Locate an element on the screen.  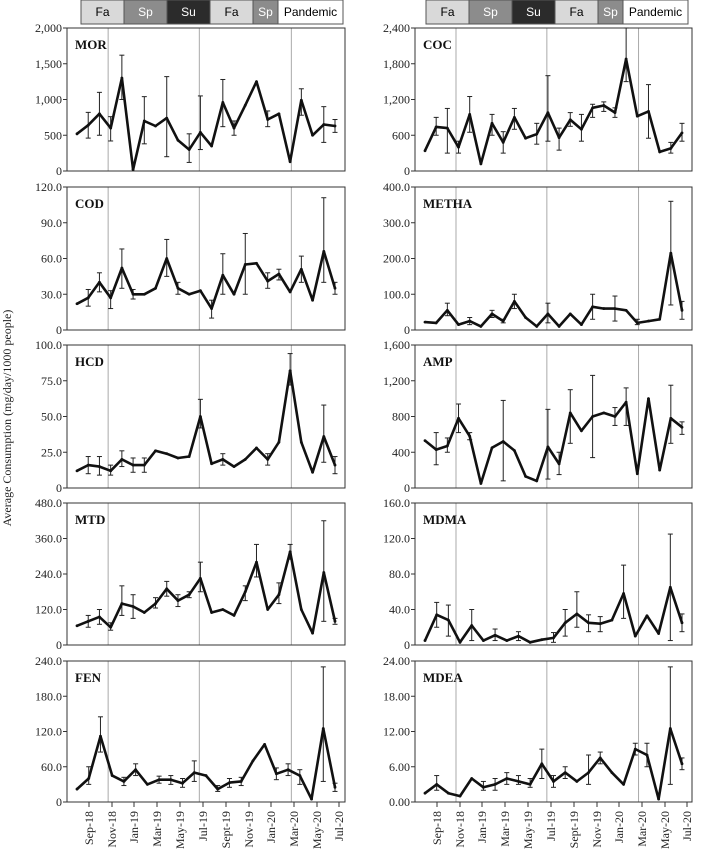
y-tick-label: 800 is located at coordinates (401, 417).